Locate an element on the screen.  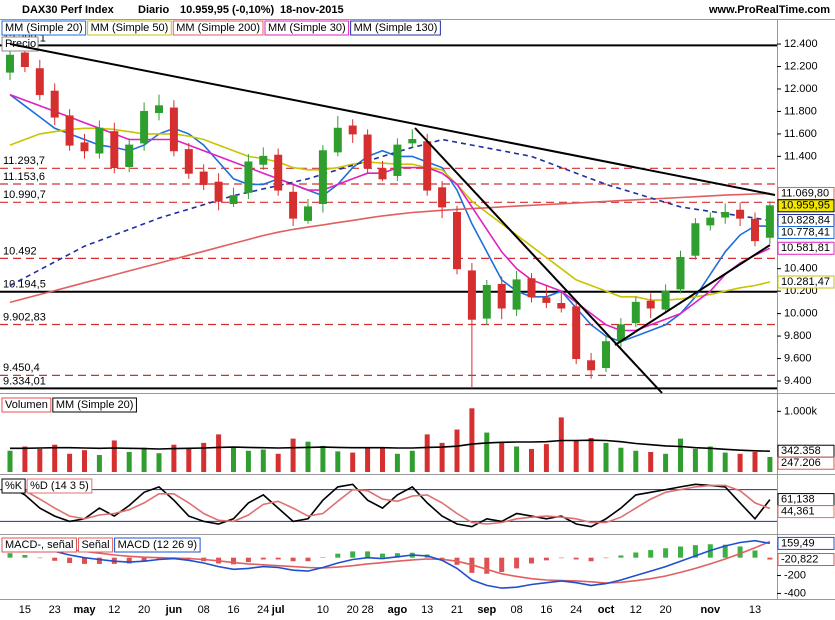
legend-item: MM (Simple 50) is located at coordinates (129, 28).